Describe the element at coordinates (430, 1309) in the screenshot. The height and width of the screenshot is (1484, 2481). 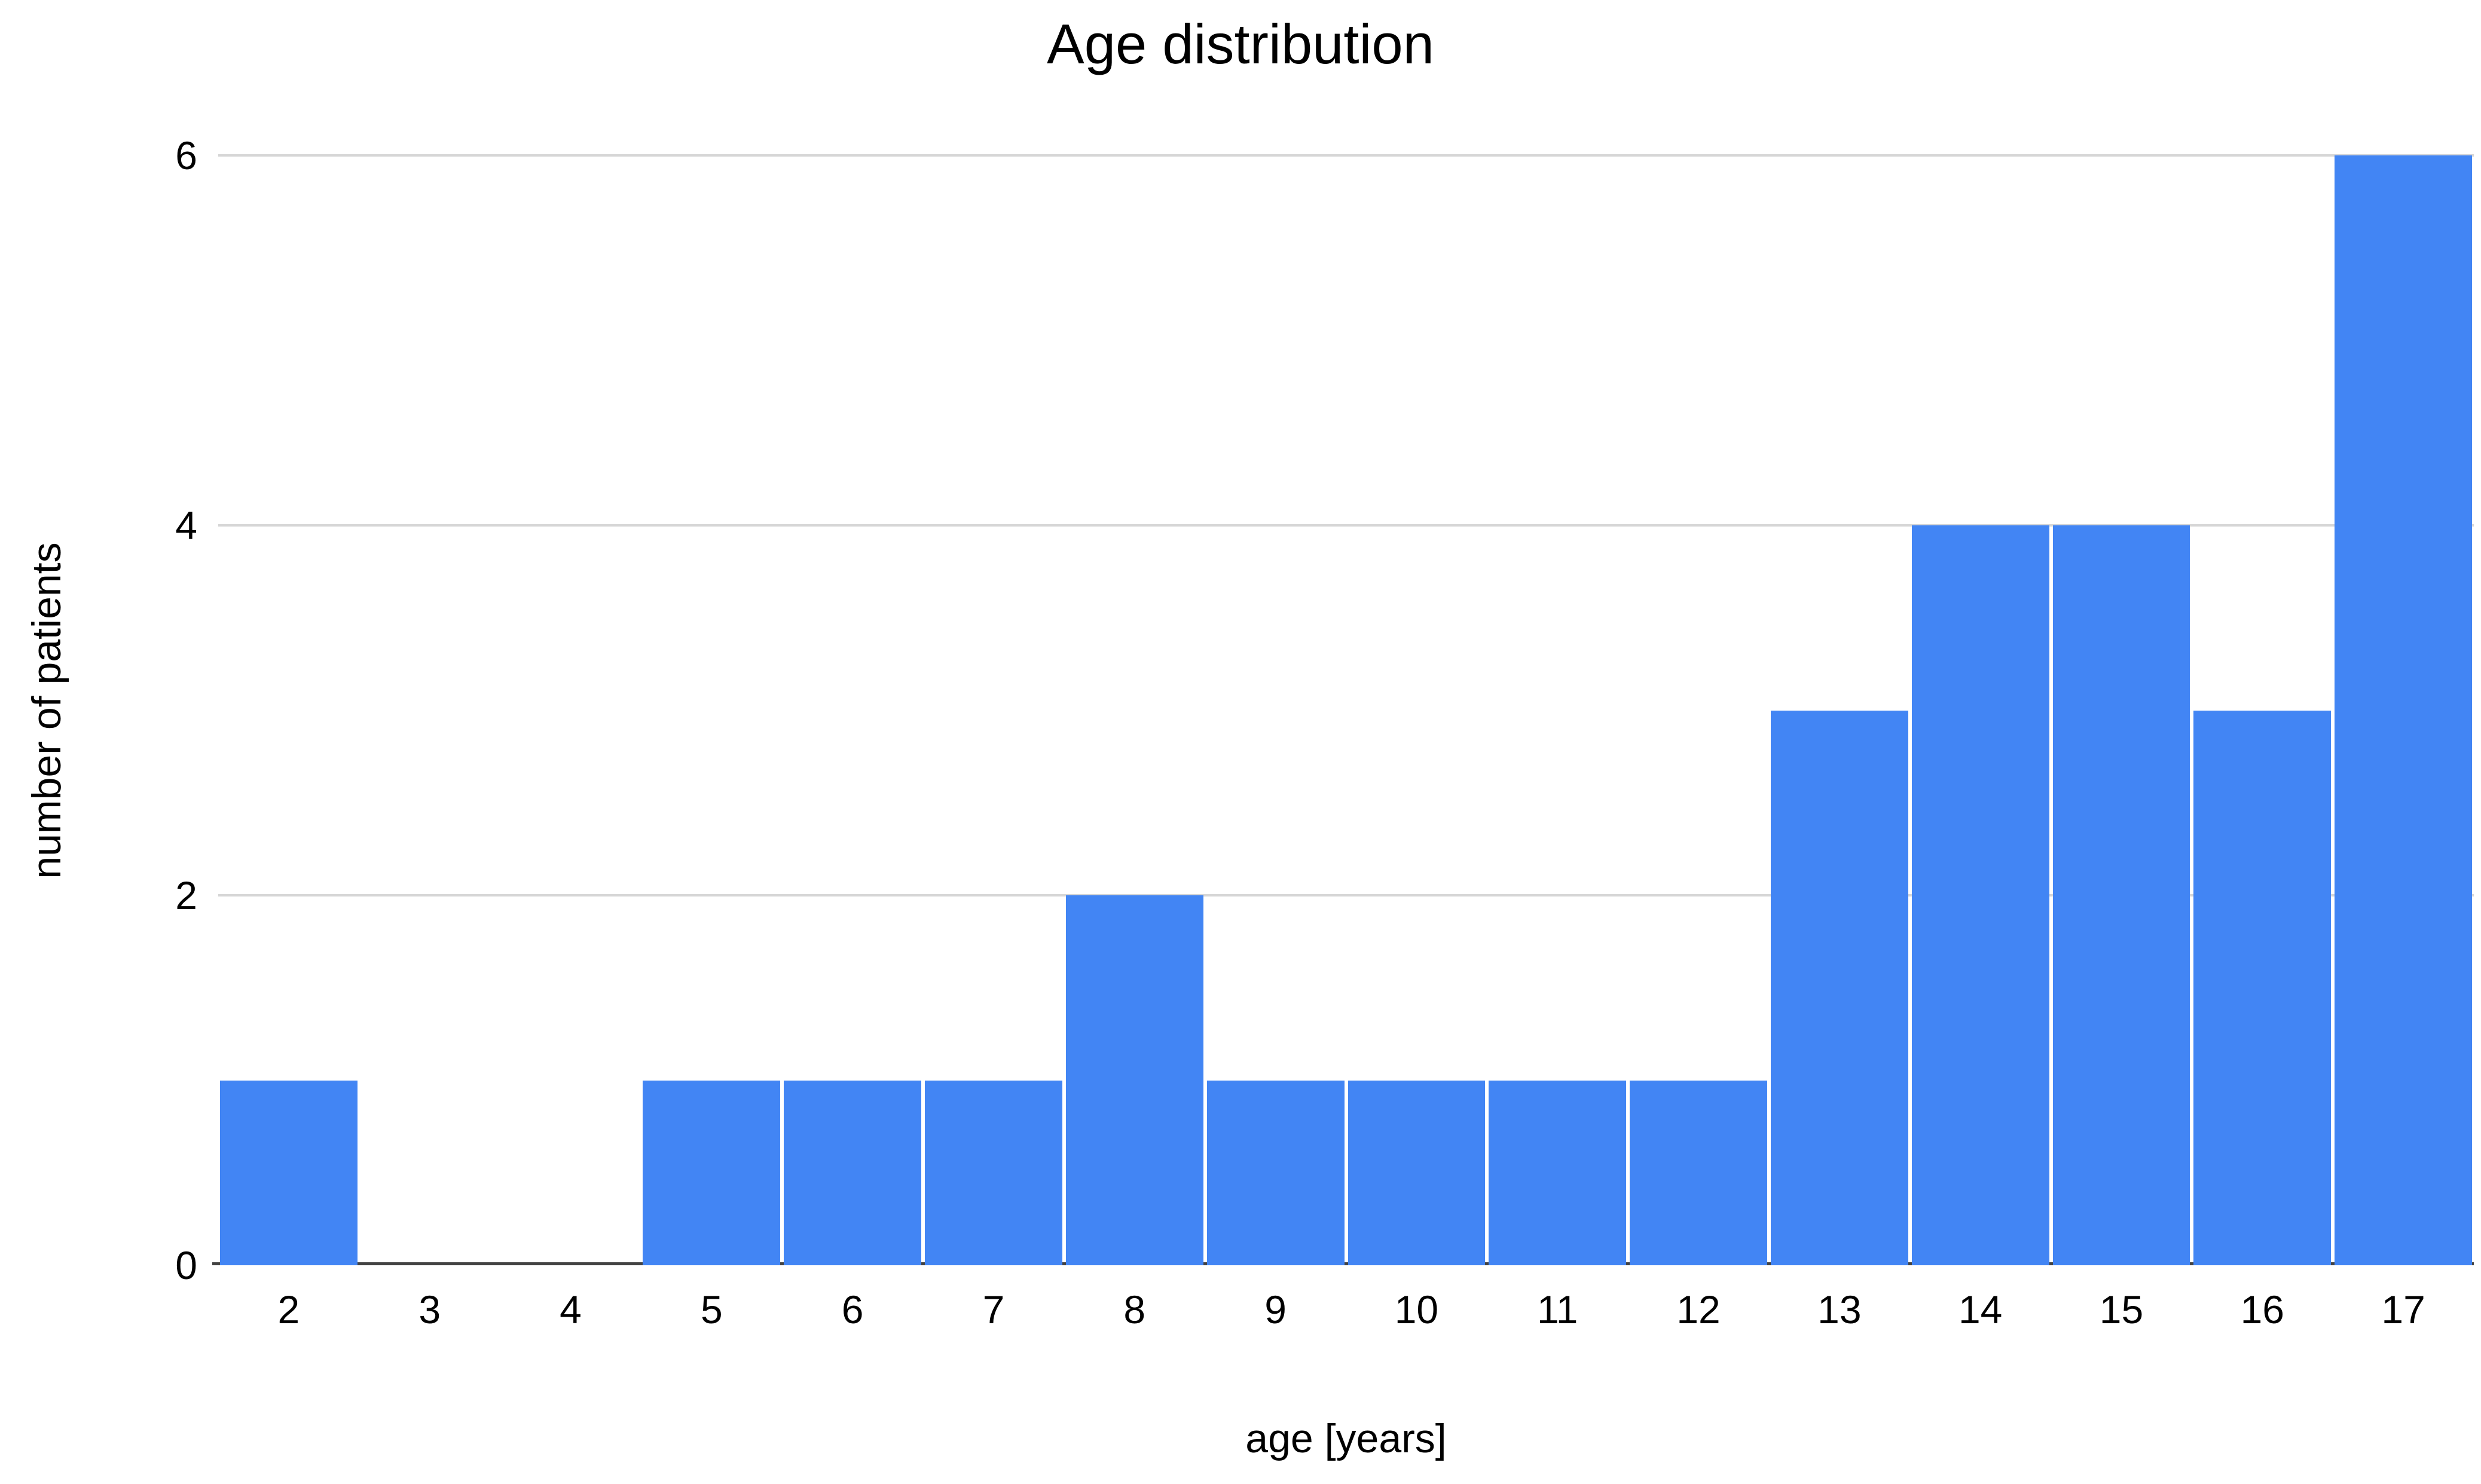
I see `x-tick-label-3: 3` at that location.